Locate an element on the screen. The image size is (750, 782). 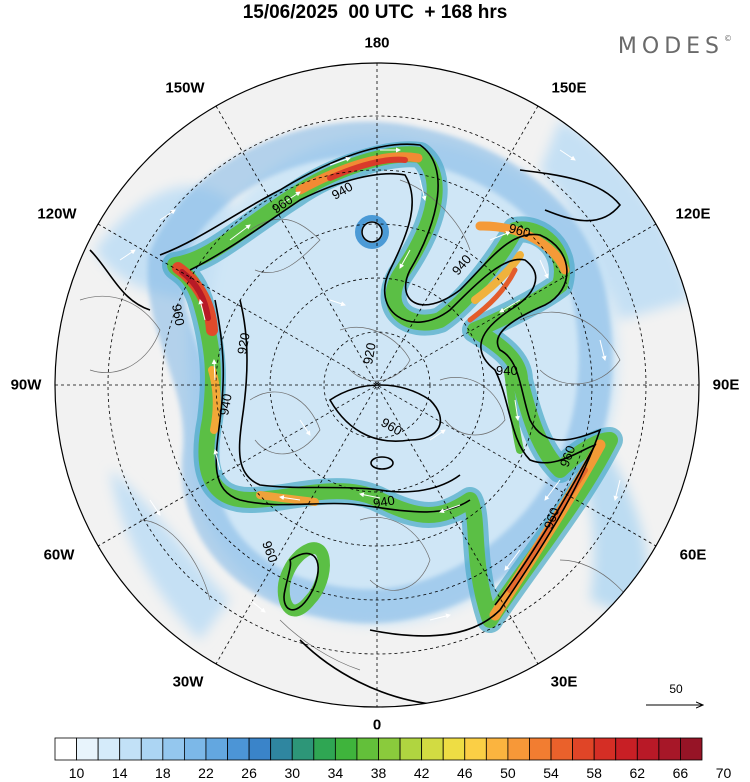
lon-label-180: 180 is located at coordinates (377, 43).